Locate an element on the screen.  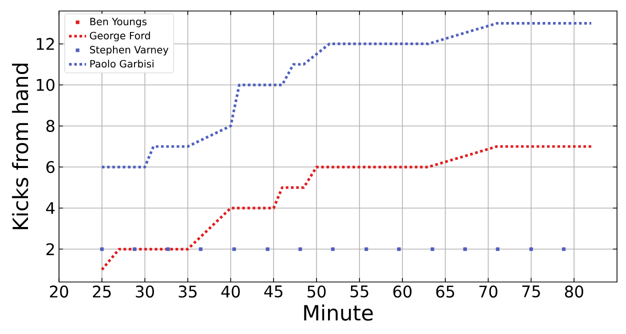
x-tick-label: 35 is located at coordinates (187, 292).